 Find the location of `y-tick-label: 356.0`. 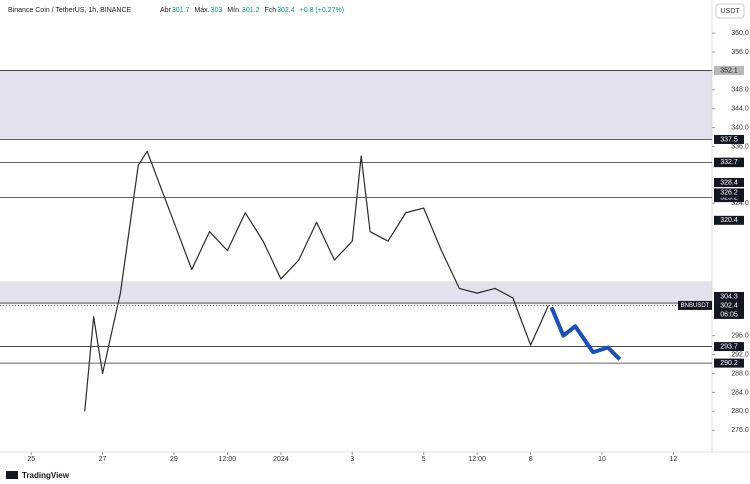

y-tick-label: 356.0 is located at coordinates (740, 52).